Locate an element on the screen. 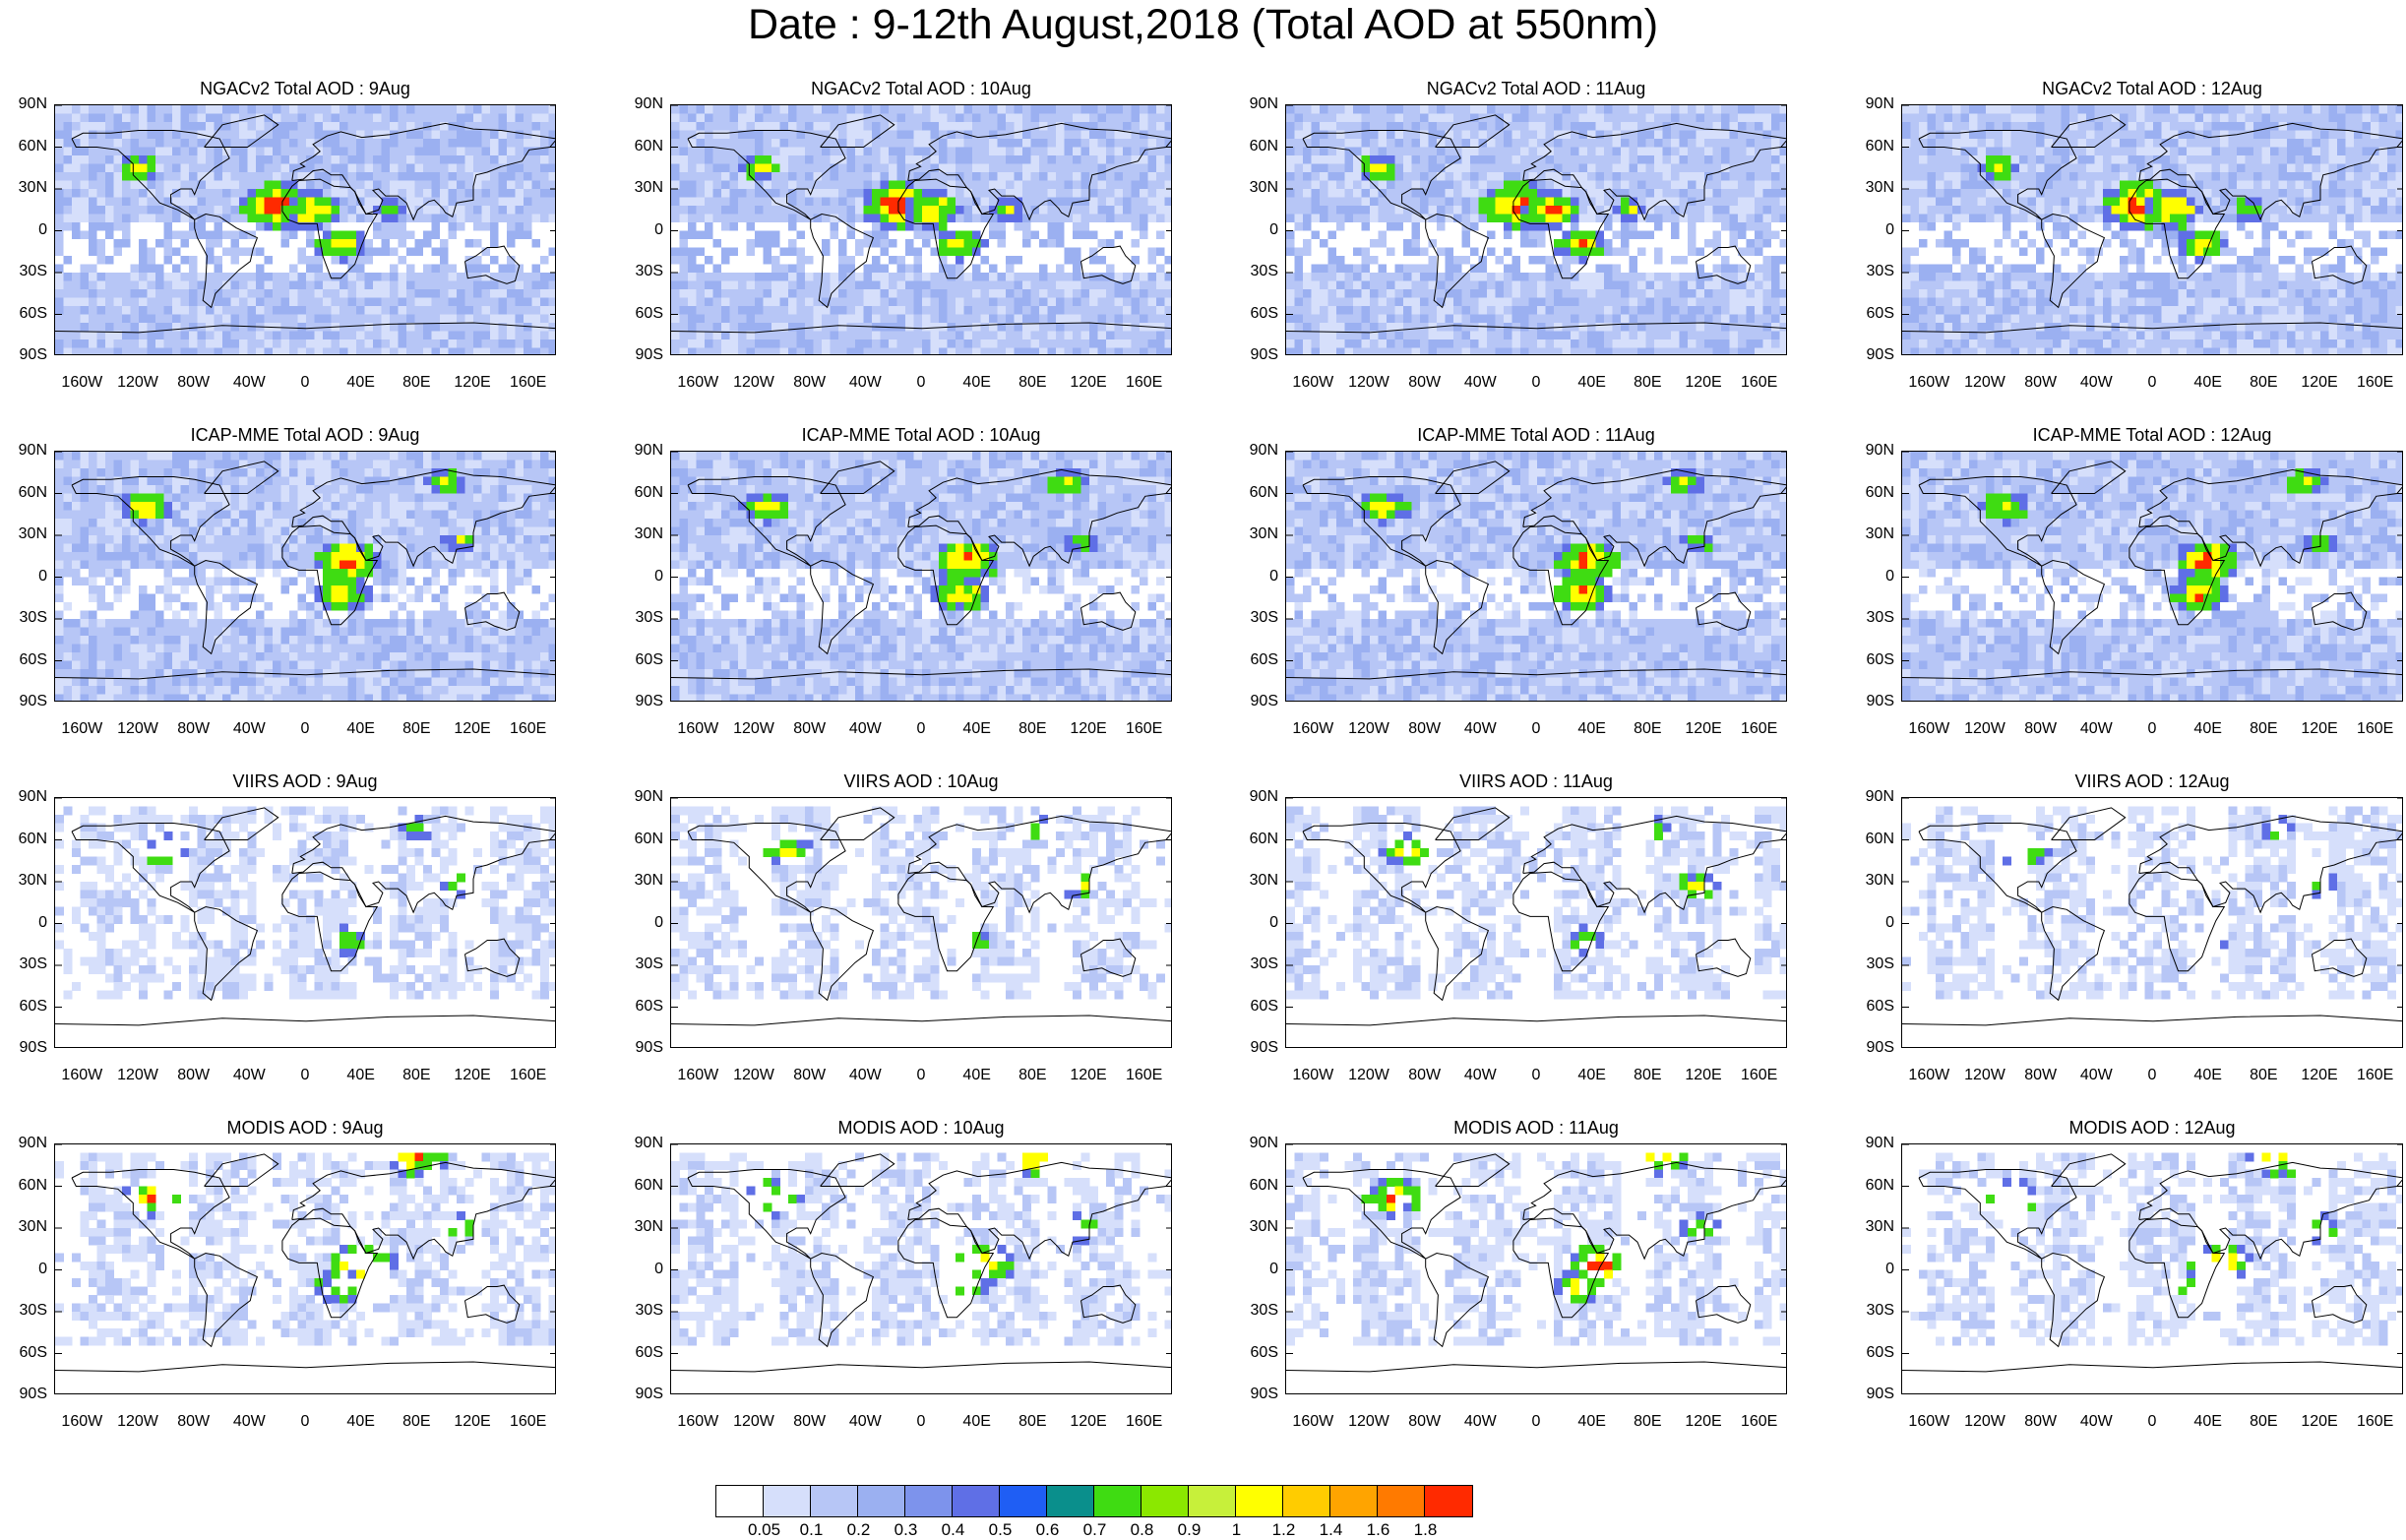 The image size is (2406, 1540). lon-tick-label: 40E is located at coordinates (977, 383).